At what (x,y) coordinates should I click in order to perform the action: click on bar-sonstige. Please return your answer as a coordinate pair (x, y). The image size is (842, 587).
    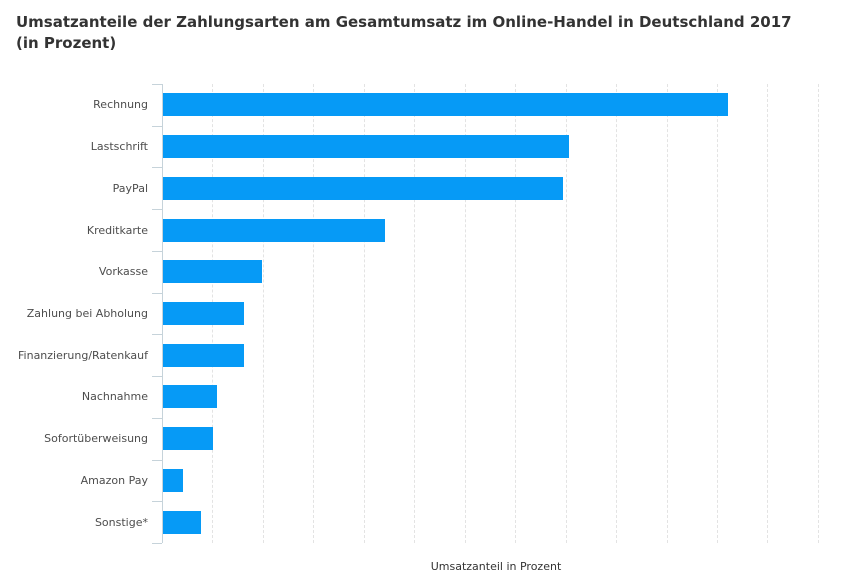
    Looking at the image, I should click on (182, 522).